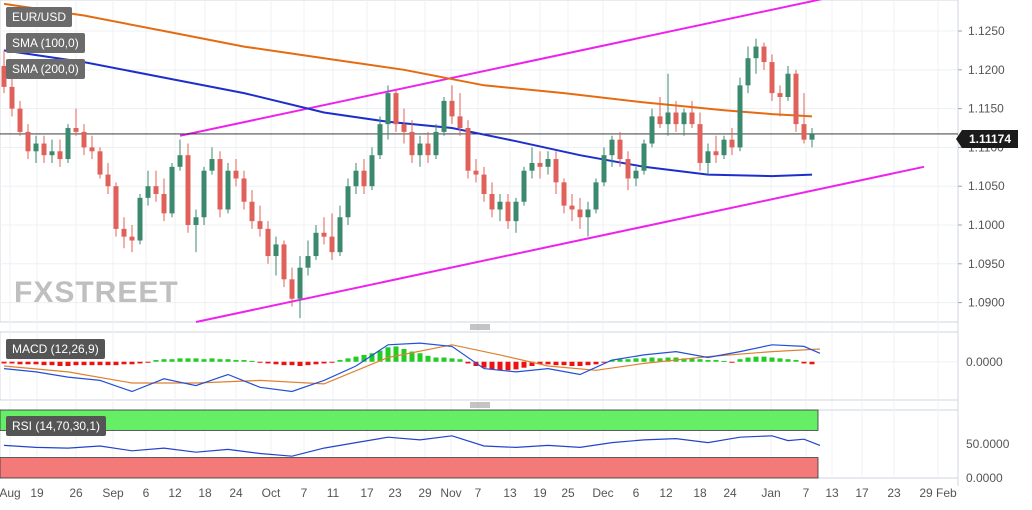 The height and width of the screenshot is (510, 1032). What do you see at coordinates (175, 493) in the screenshot?
I see `x-tick-label: 12` at bounding box center [175, 493].